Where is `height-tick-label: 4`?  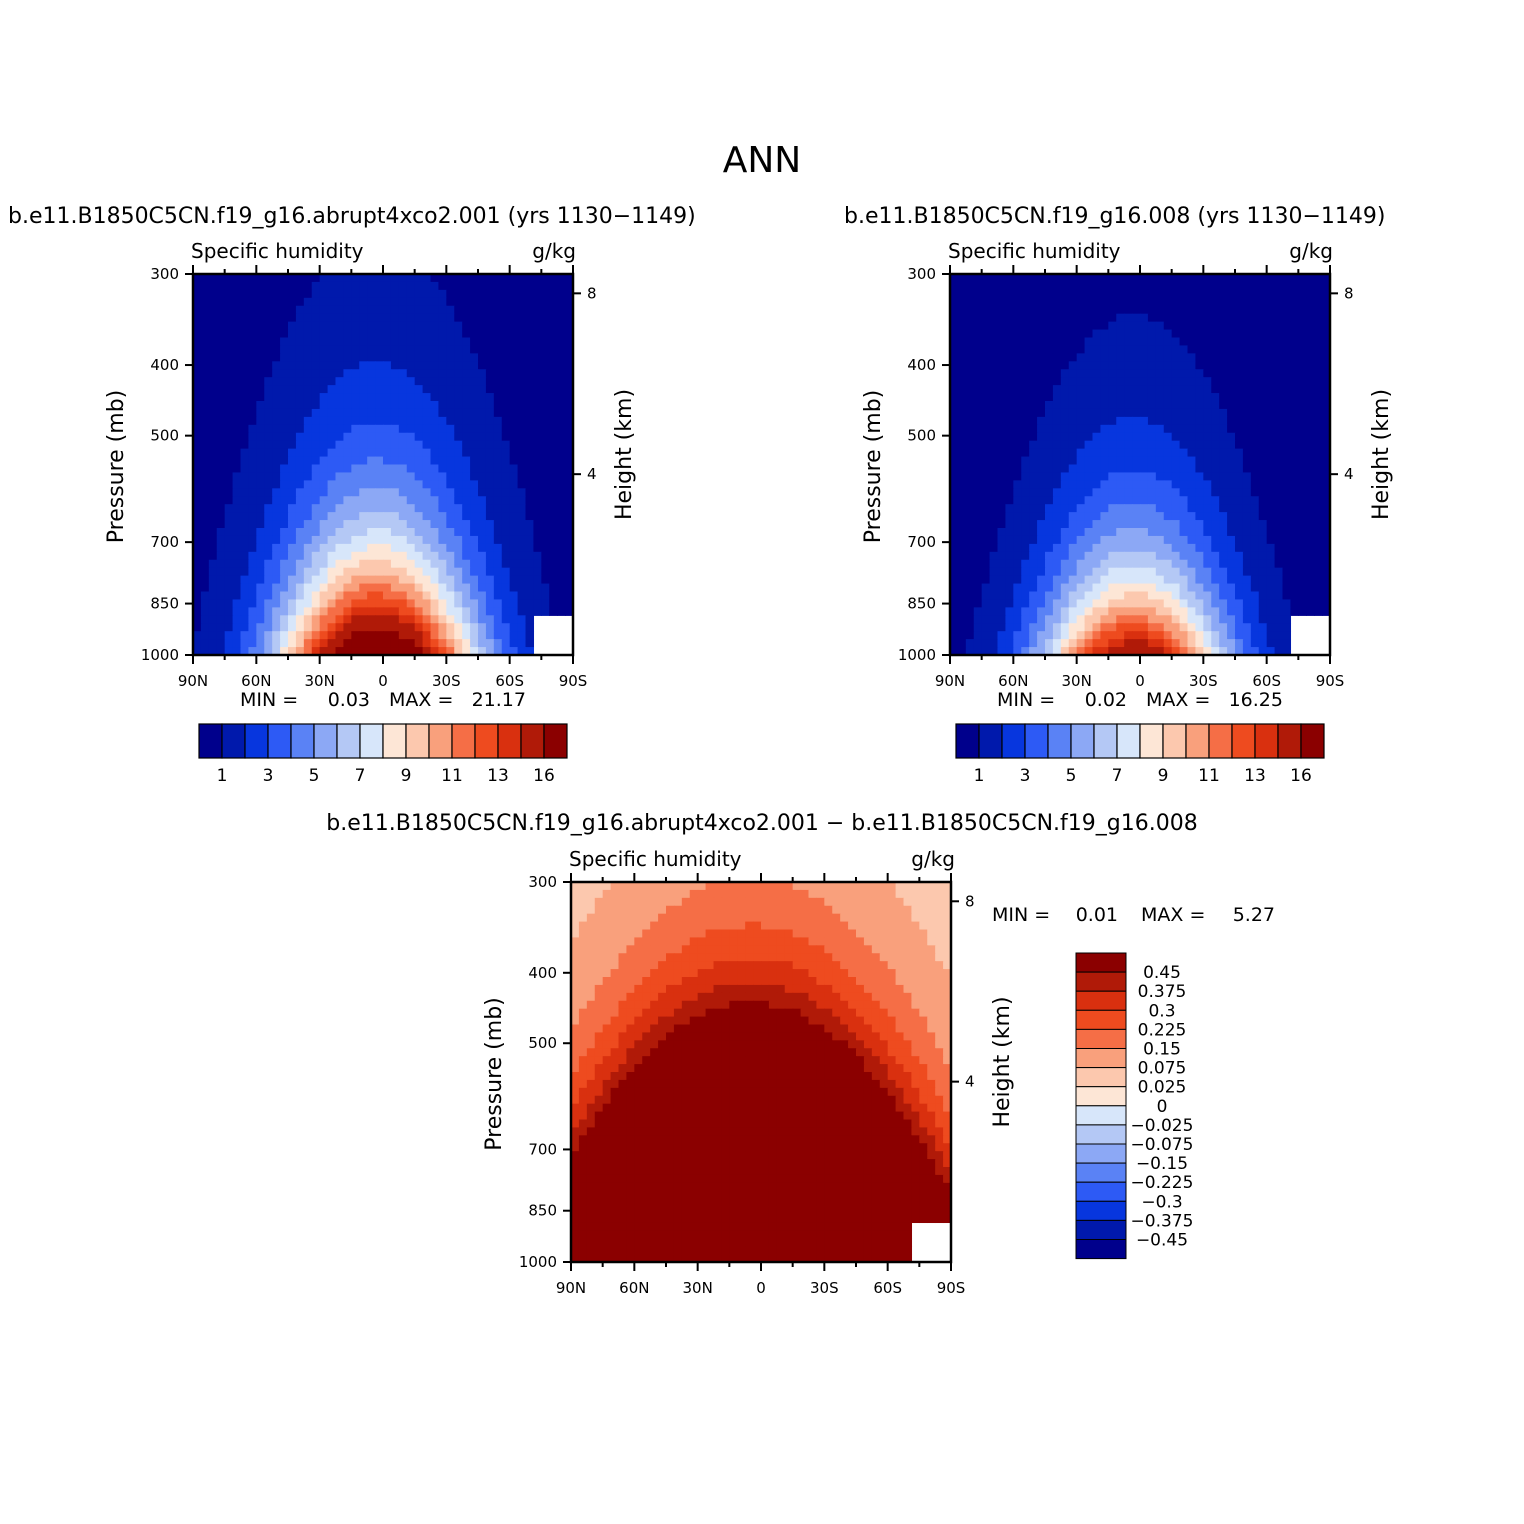 height-tick-label: 4 is located at coordinates (1349, 474).